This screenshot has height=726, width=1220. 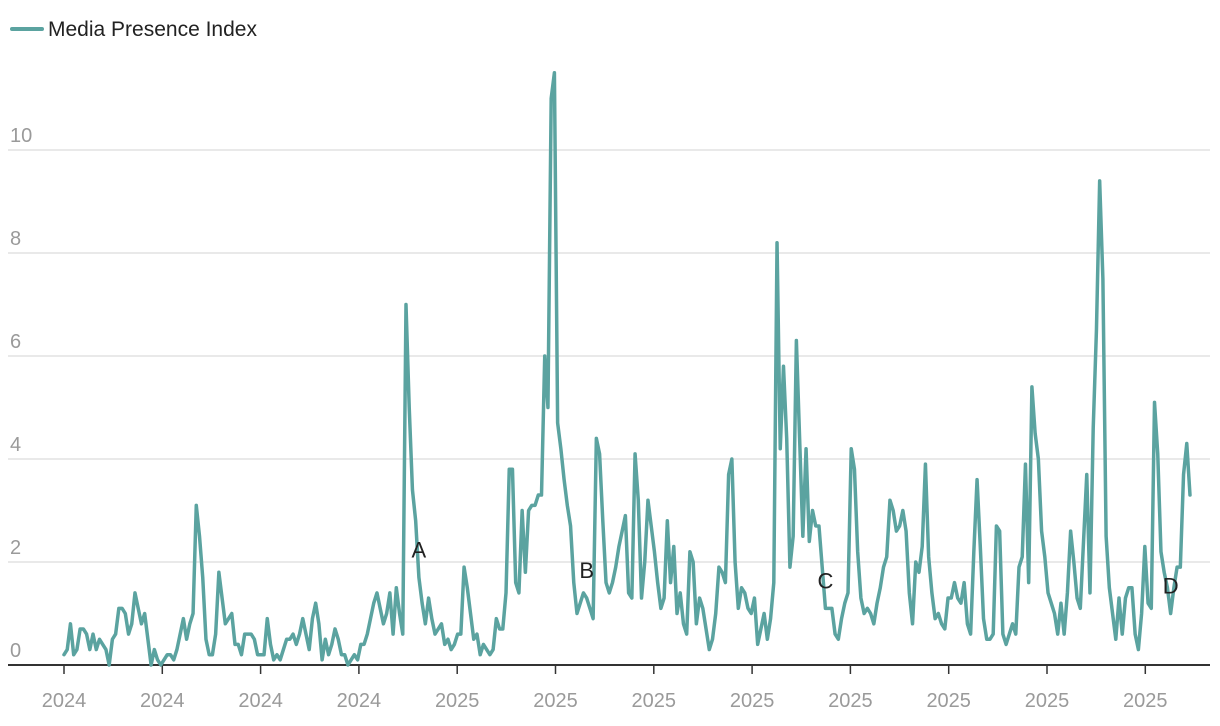 I want to click on legend-label: Media Presence Index, so click(x=152, y=29).